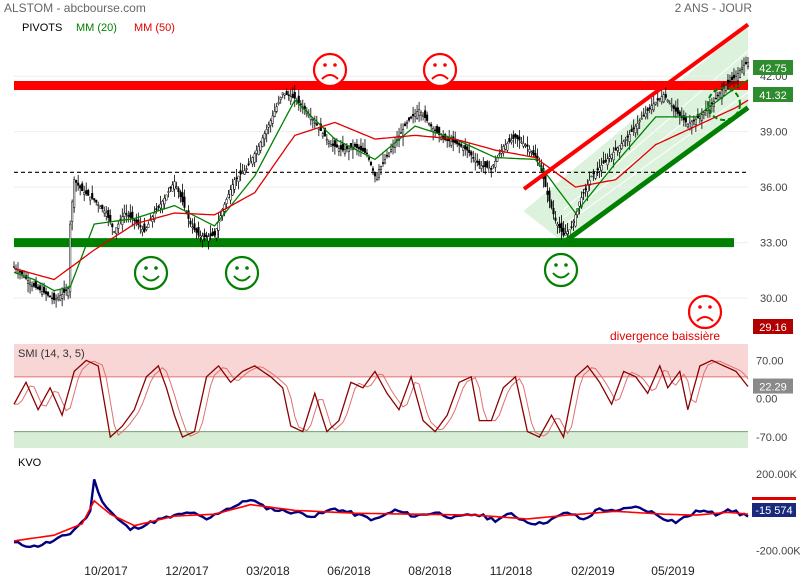  I want to click on kvo-tick-label: -200.00K, so click(778, 551).